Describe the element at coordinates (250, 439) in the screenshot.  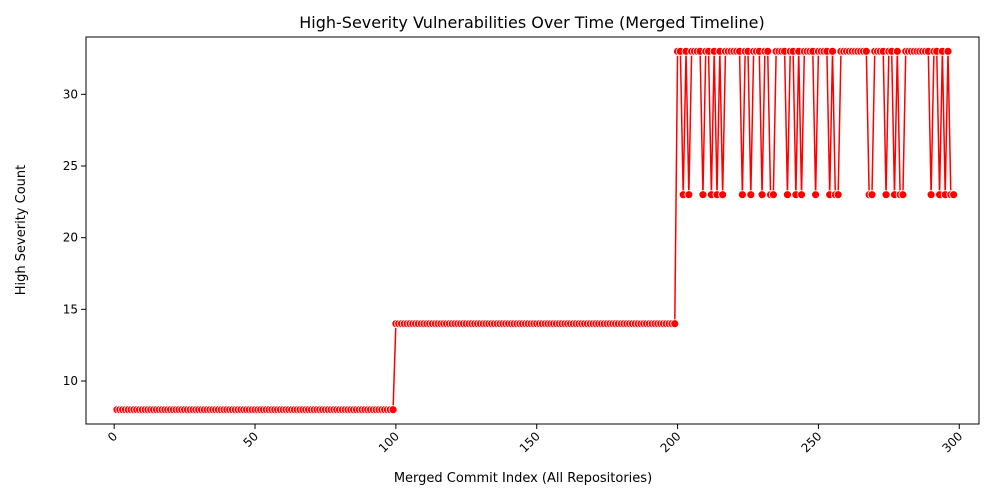
I see `x-tick-label: 50` at that location.